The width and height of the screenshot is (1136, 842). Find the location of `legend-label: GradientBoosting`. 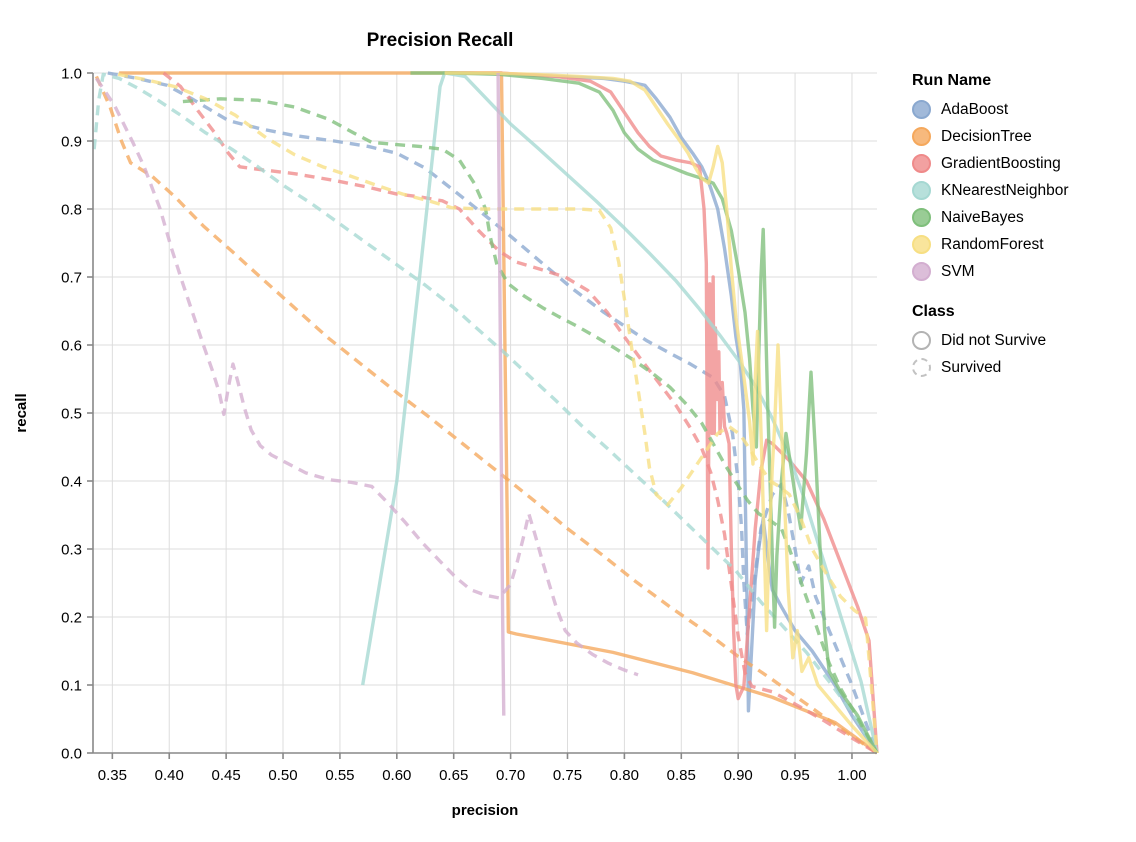

legend-label: GradientBoosting is located at coordinates (1001, 163).